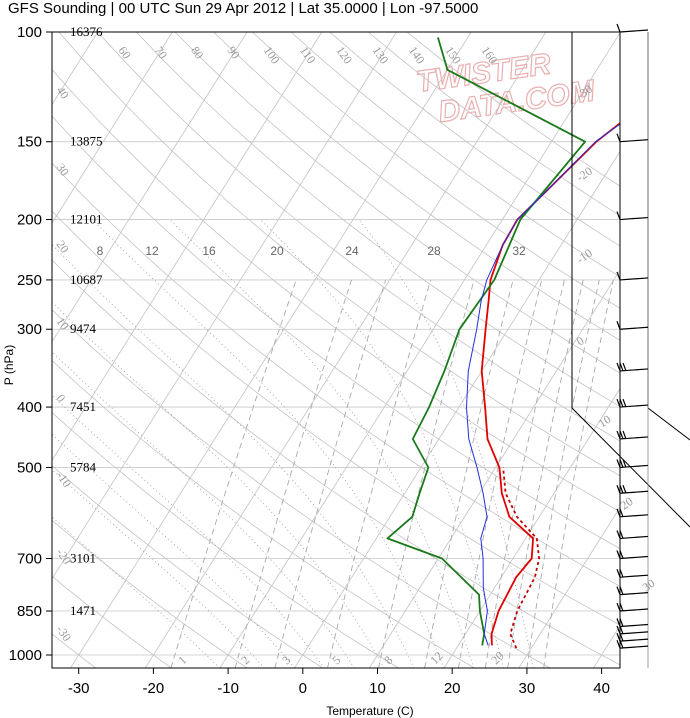 The height and width of the screenshot is (718, 690). I want to click on isotherm-label: 0, so click(61, 398).